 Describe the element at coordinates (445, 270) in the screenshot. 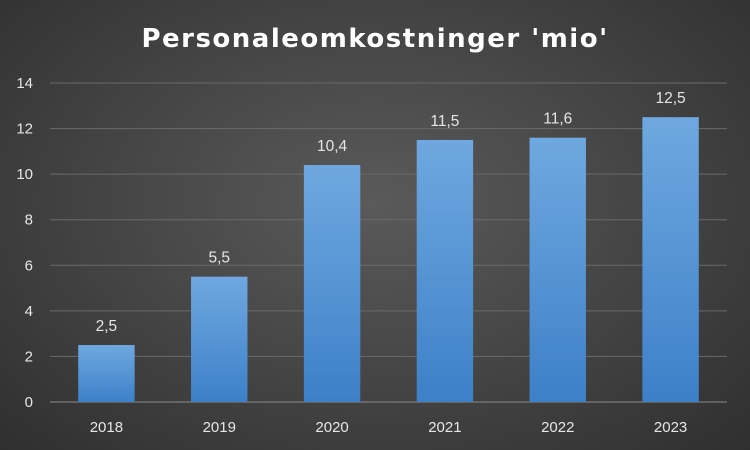

I see `bar-2021` at that location.